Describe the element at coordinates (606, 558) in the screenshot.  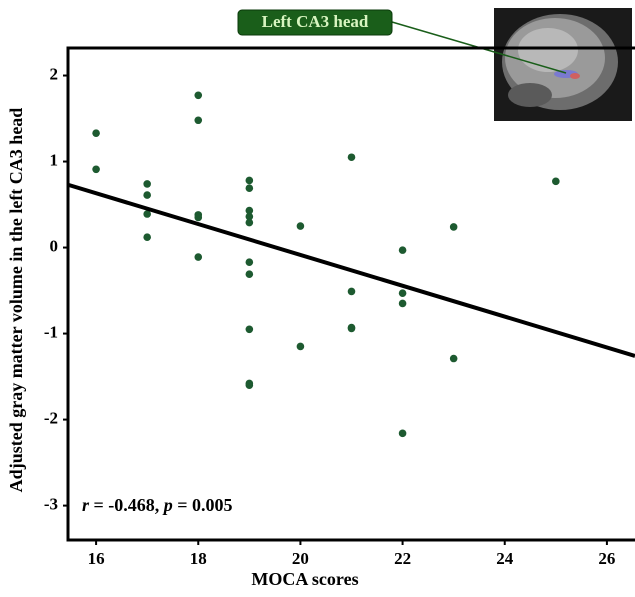
I see `x-tick-label: 26` at that location.